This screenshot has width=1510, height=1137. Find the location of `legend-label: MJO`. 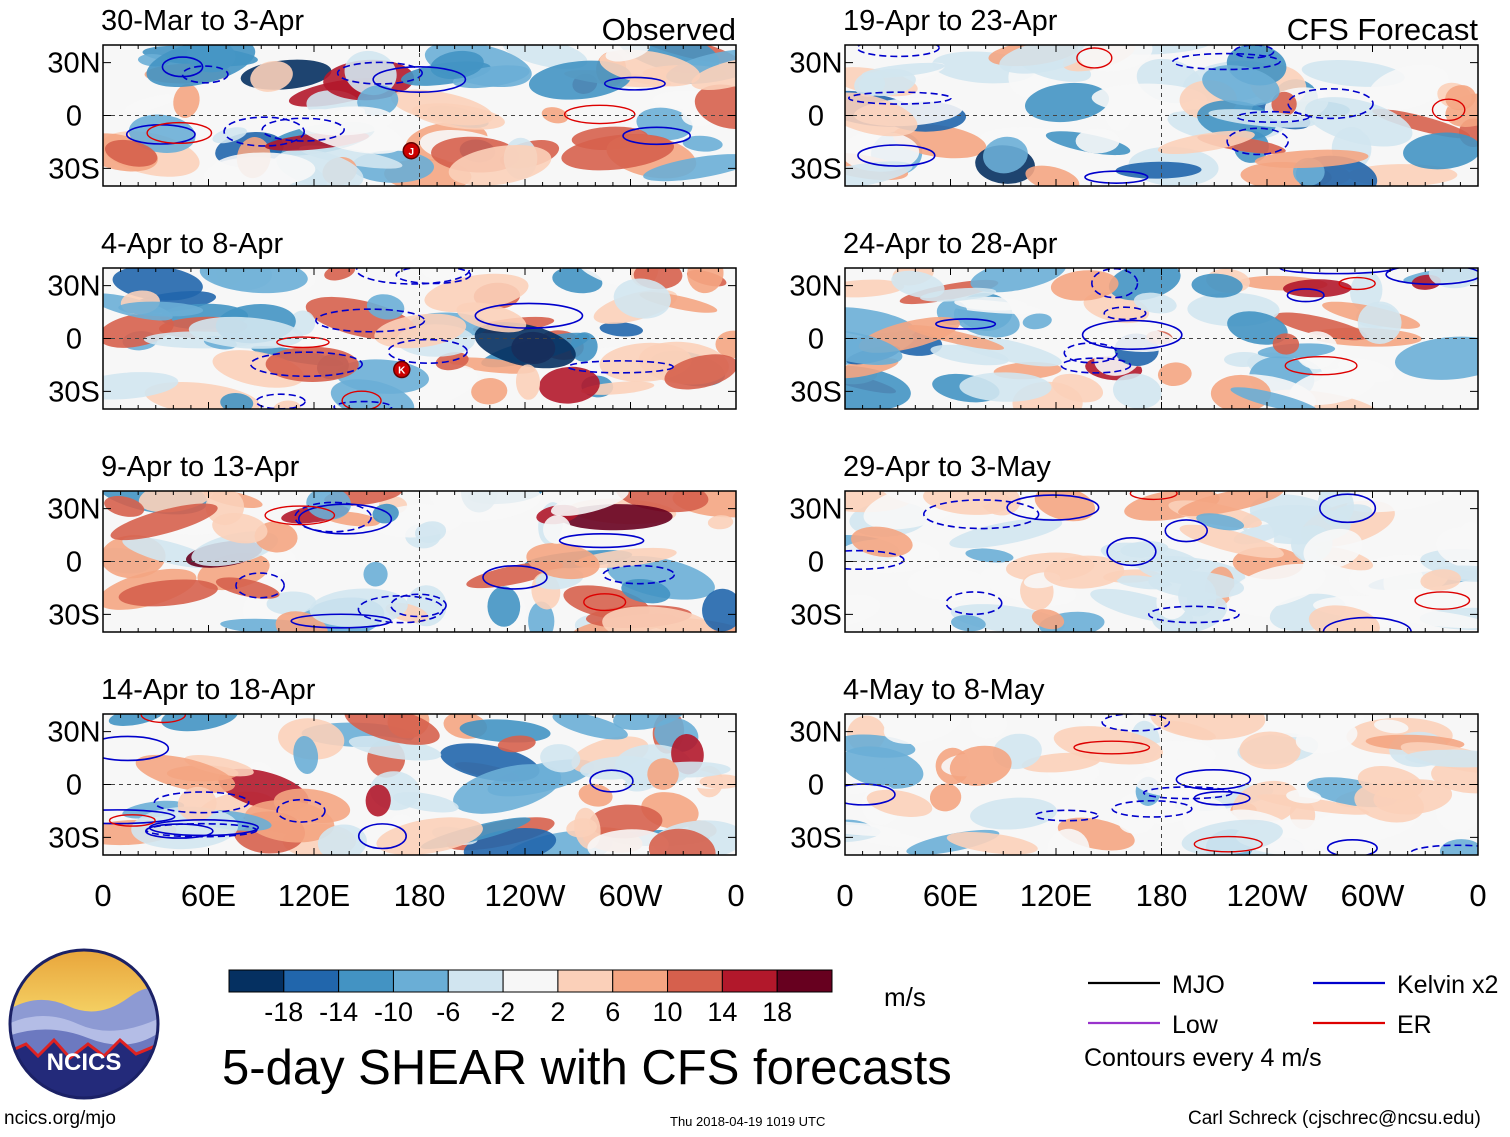

legend-label: MJO is located at coordinates (1198, 985).